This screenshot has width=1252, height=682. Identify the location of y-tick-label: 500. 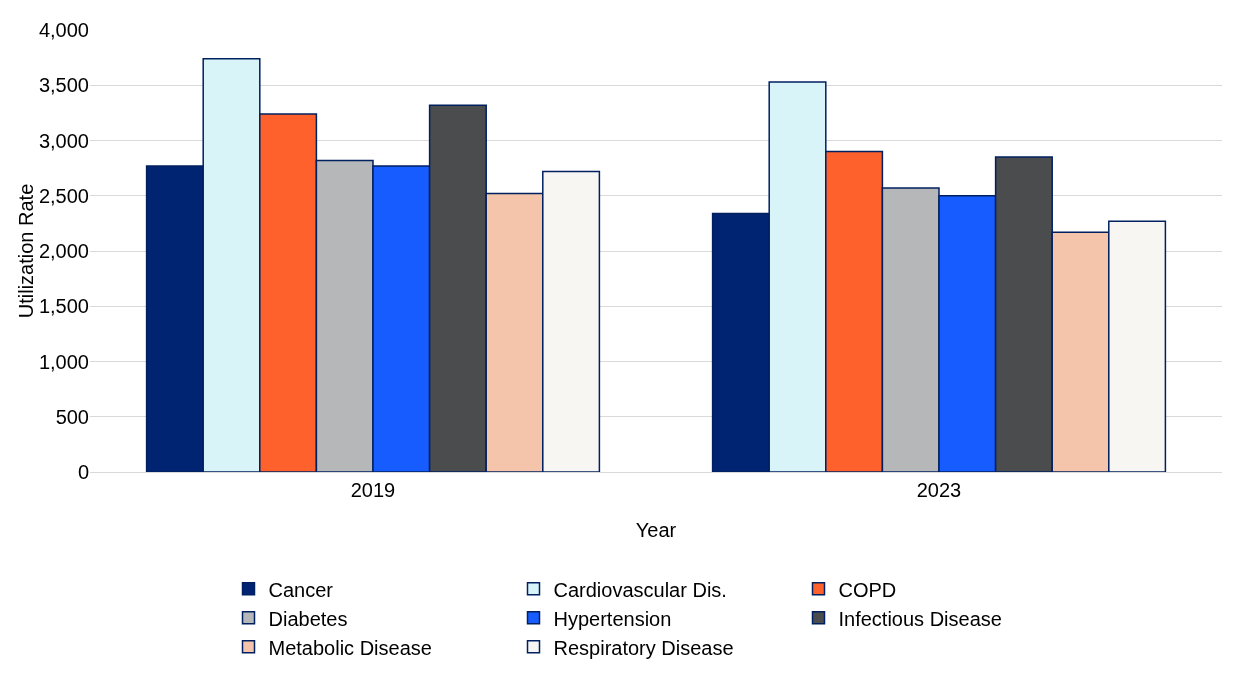
(72, 416).